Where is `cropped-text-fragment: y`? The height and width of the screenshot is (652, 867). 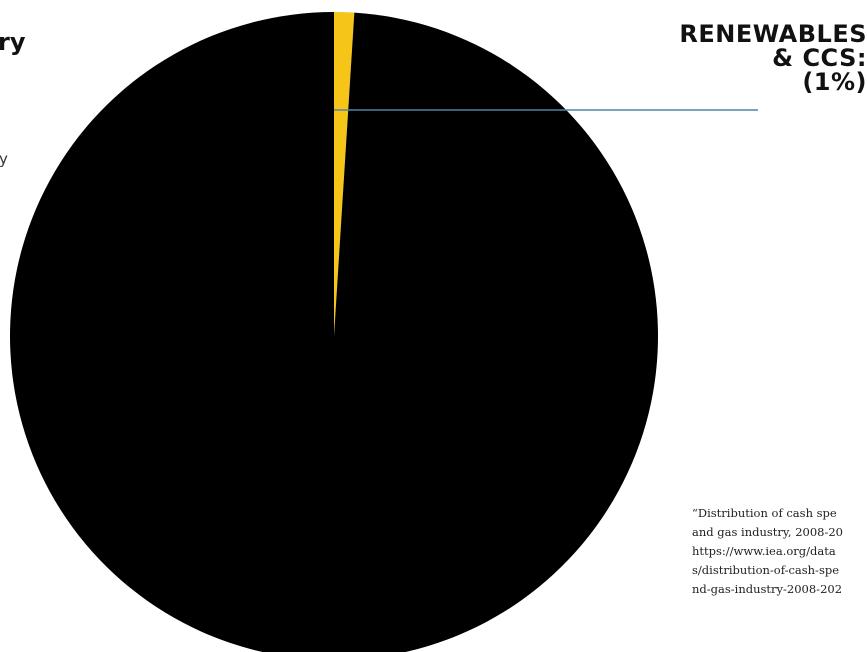
cropped-text-fragment: y is located at coordinates (4, 159).